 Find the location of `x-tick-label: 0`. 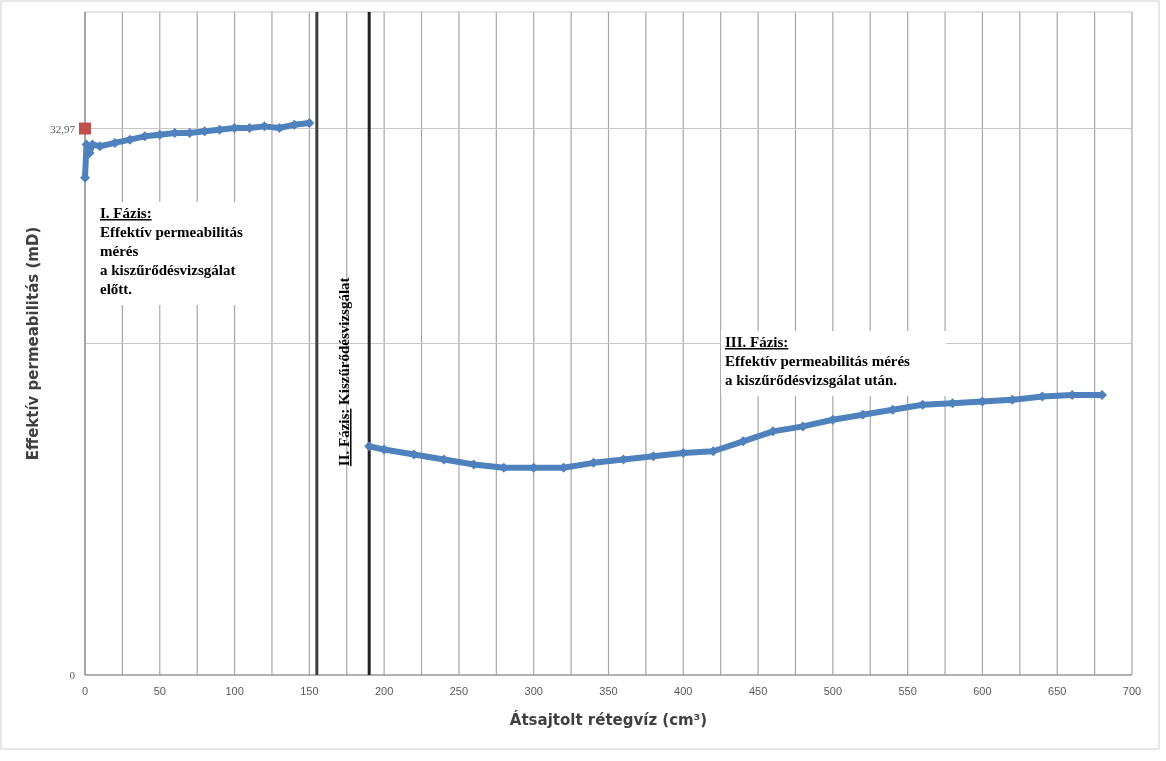

x-tick-label: 0 is located at coordinates (85, 691).